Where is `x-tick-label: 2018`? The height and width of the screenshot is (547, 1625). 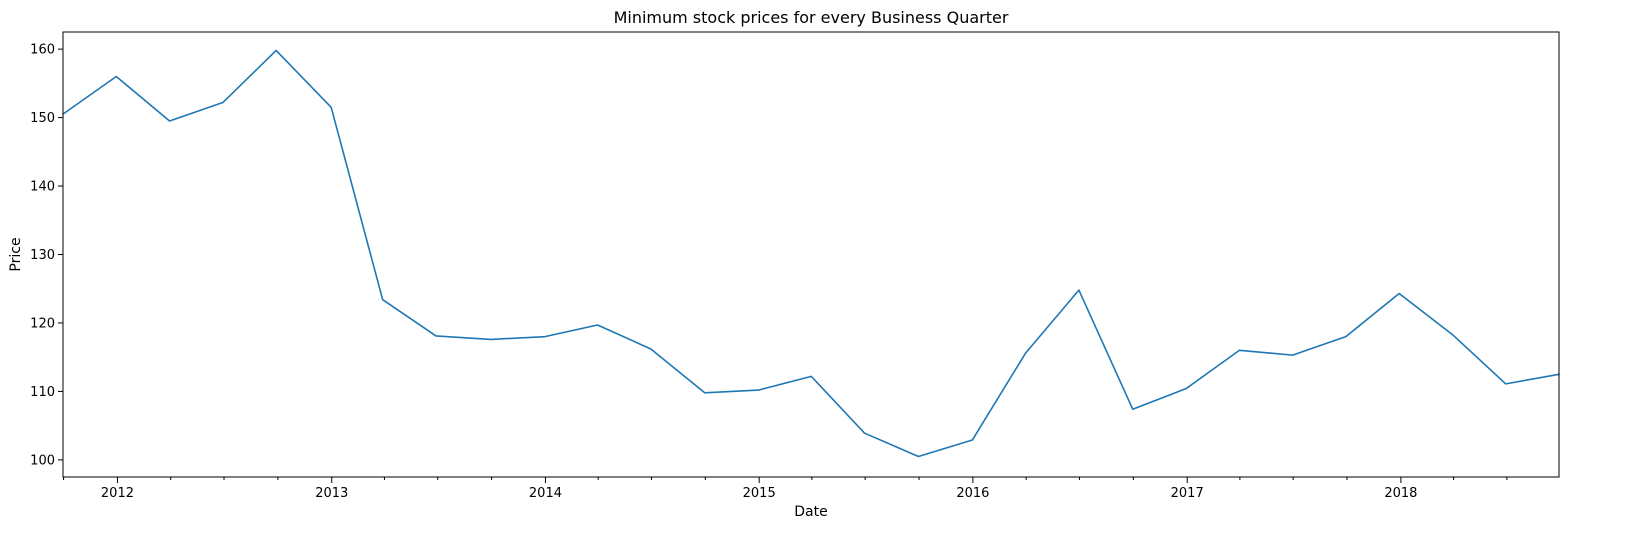 x-tick-label: 2018 is located at coordinates (1400, 493).